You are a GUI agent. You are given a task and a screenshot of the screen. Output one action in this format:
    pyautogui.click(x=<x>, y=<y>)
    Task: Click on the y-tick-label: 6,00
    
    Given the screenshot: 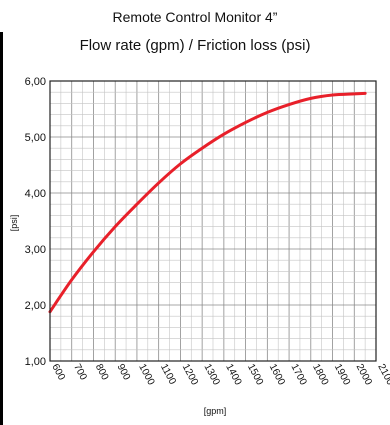 What is the action you would take?
    pyautogui.click(x=35, y=82)
    